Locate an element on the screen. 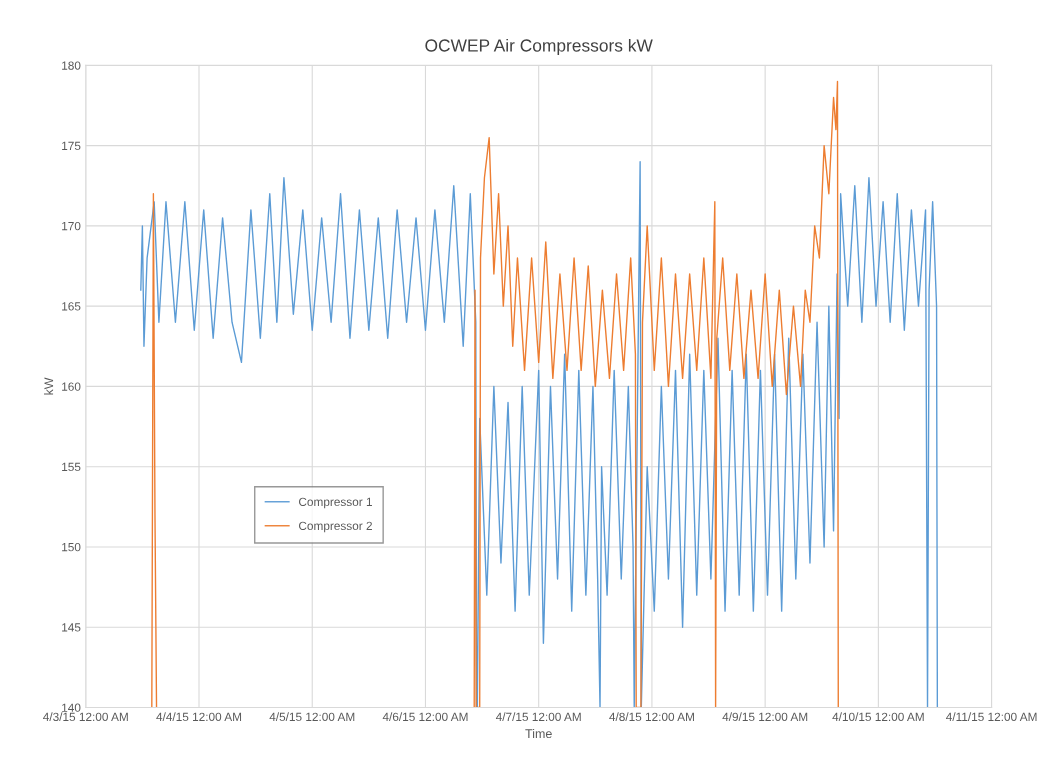 The image size is (1046, 769). x-tick-label: 4/11/15 12:00 AM is located at coordinates (991, 717).